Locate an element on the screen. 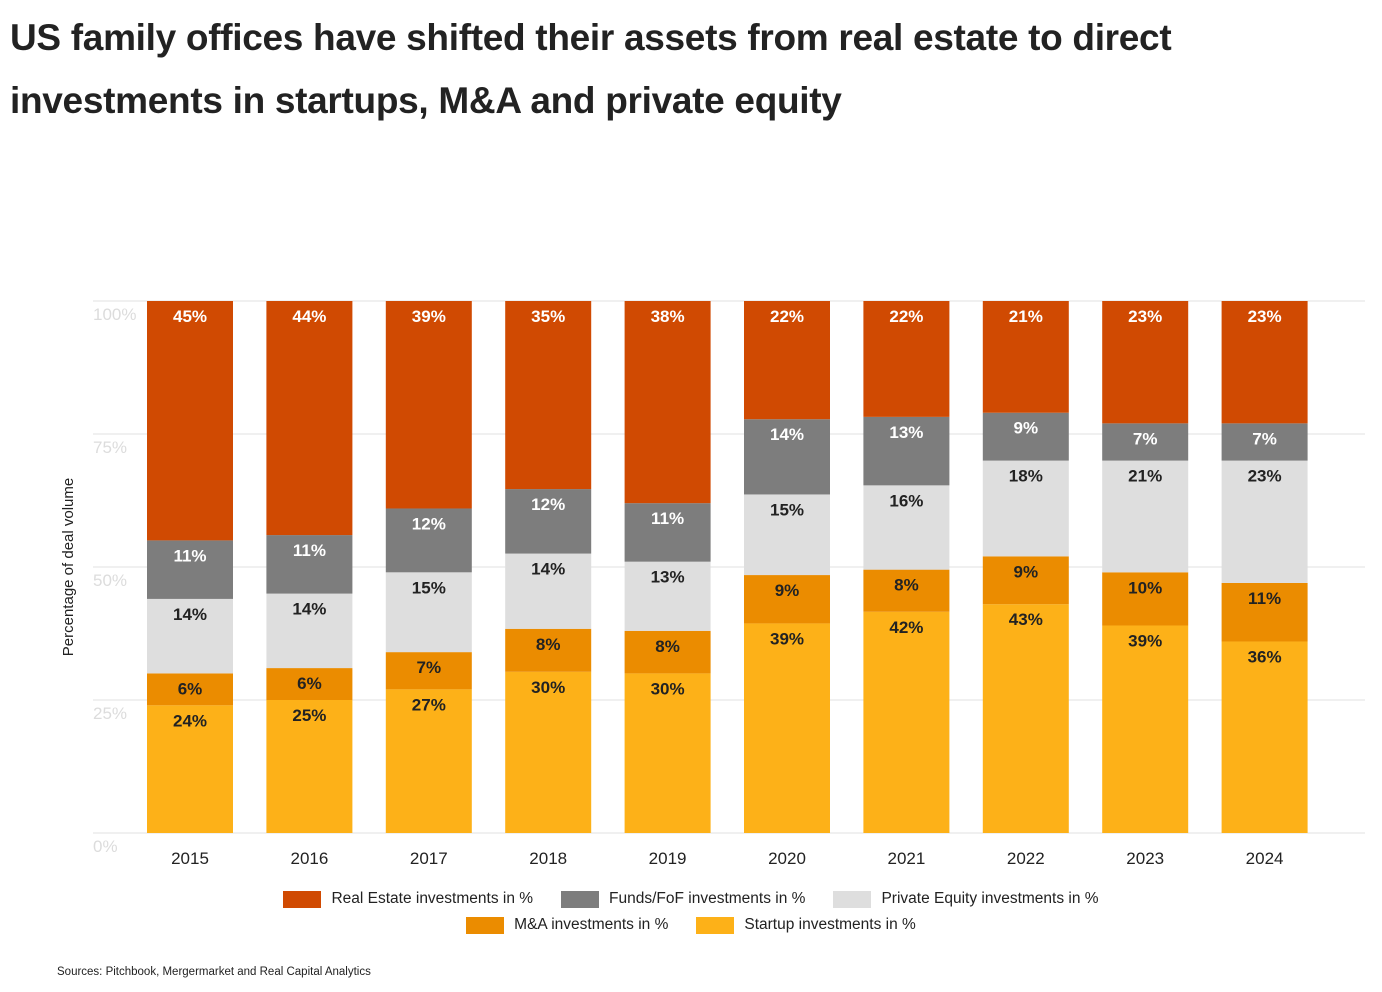  data-label: 6% is located at coordinates (190, 688).